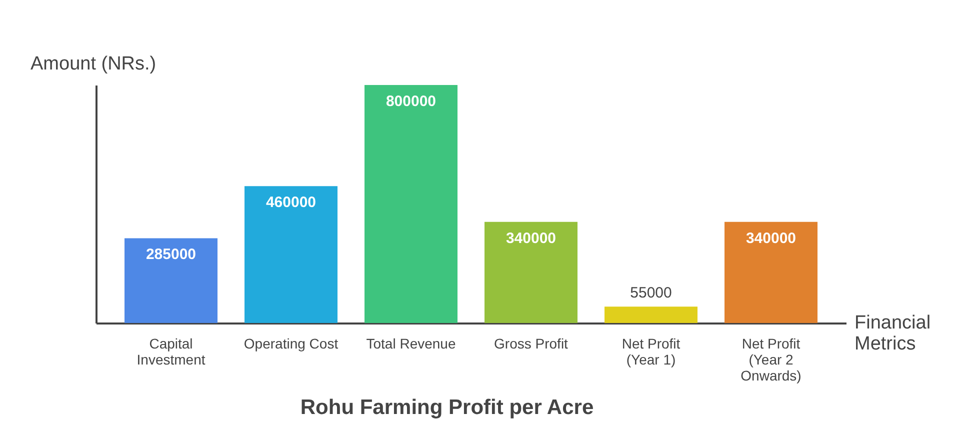 Image resolution: width=972 pixels, height=442 pixels. What do you see at coordinates (291, 203) in the screenshot?
I see `data-label: 460000` at bounding box center [291, 203].